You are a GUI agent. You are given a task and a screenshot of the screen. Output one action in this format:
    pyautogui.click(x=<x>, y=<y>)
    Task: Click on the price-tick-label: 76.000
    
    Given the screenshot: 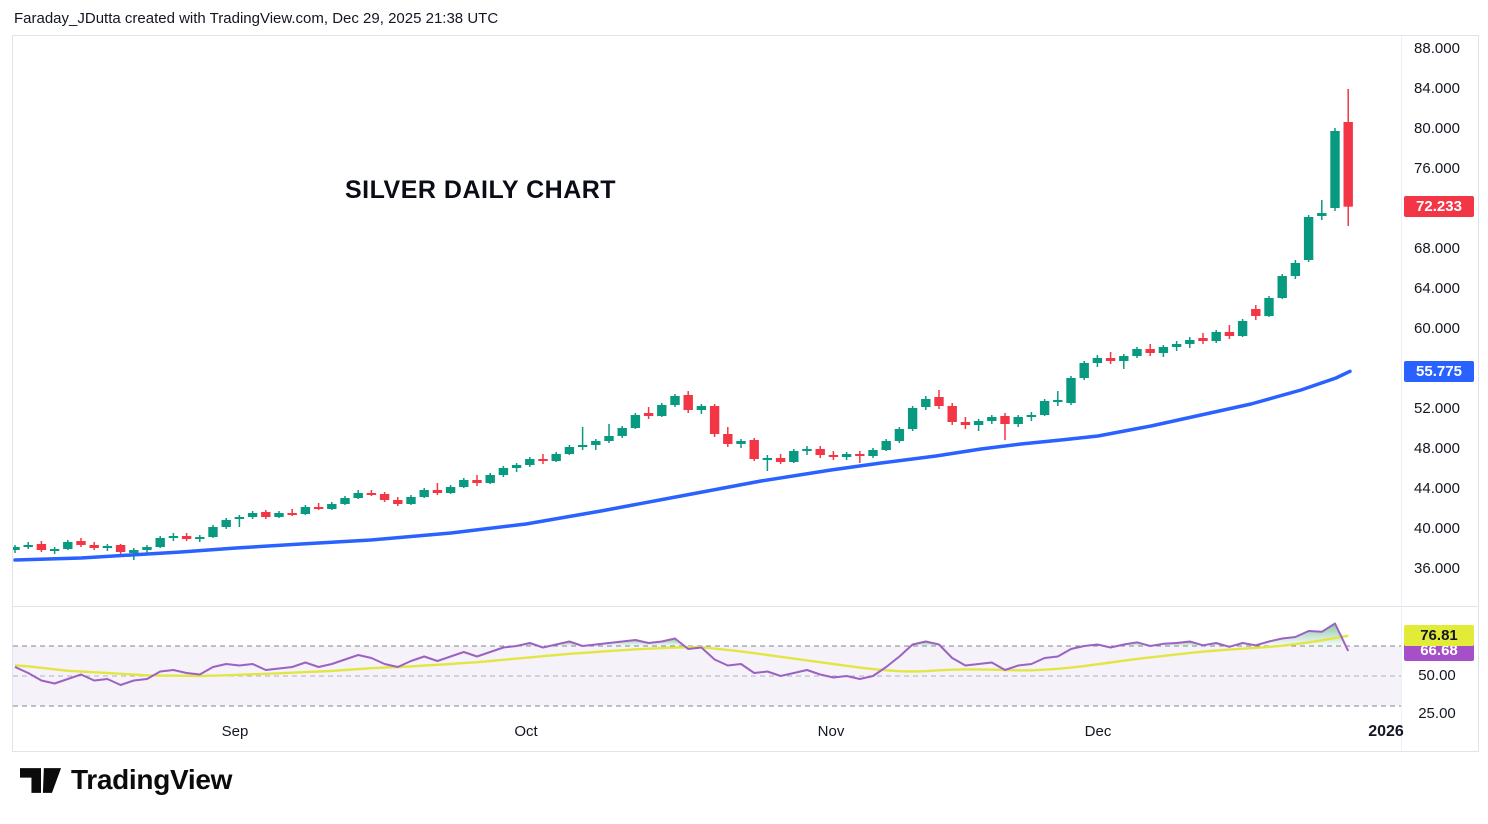 What is the action you would take?
    pyautogui.click(x=1437, y=168)
    